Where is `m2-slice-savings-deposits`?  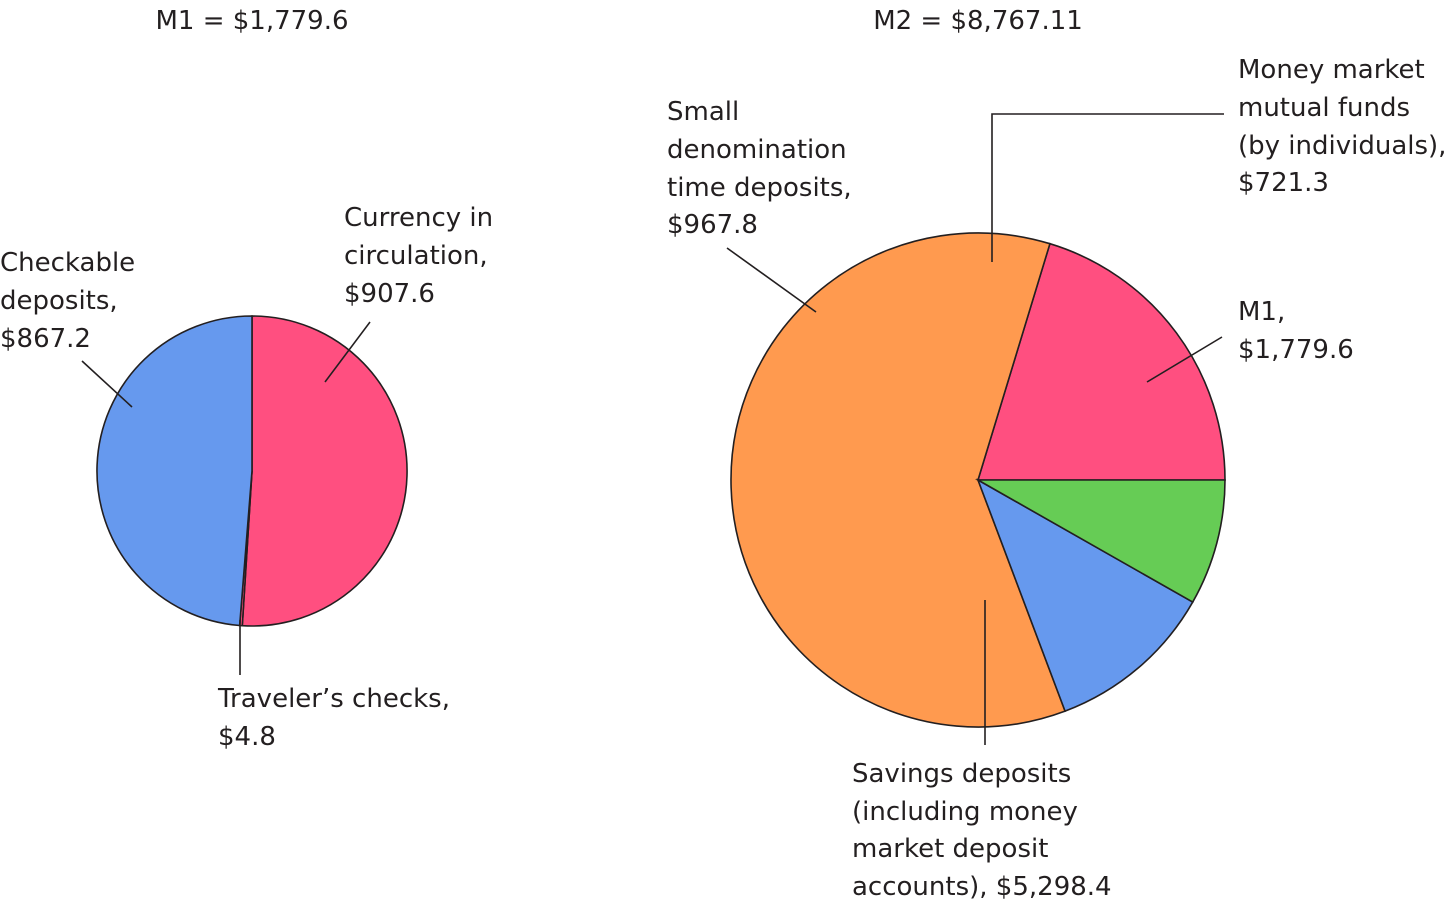 m2-slice-savings-deposits is located at coordinates (898, 480).